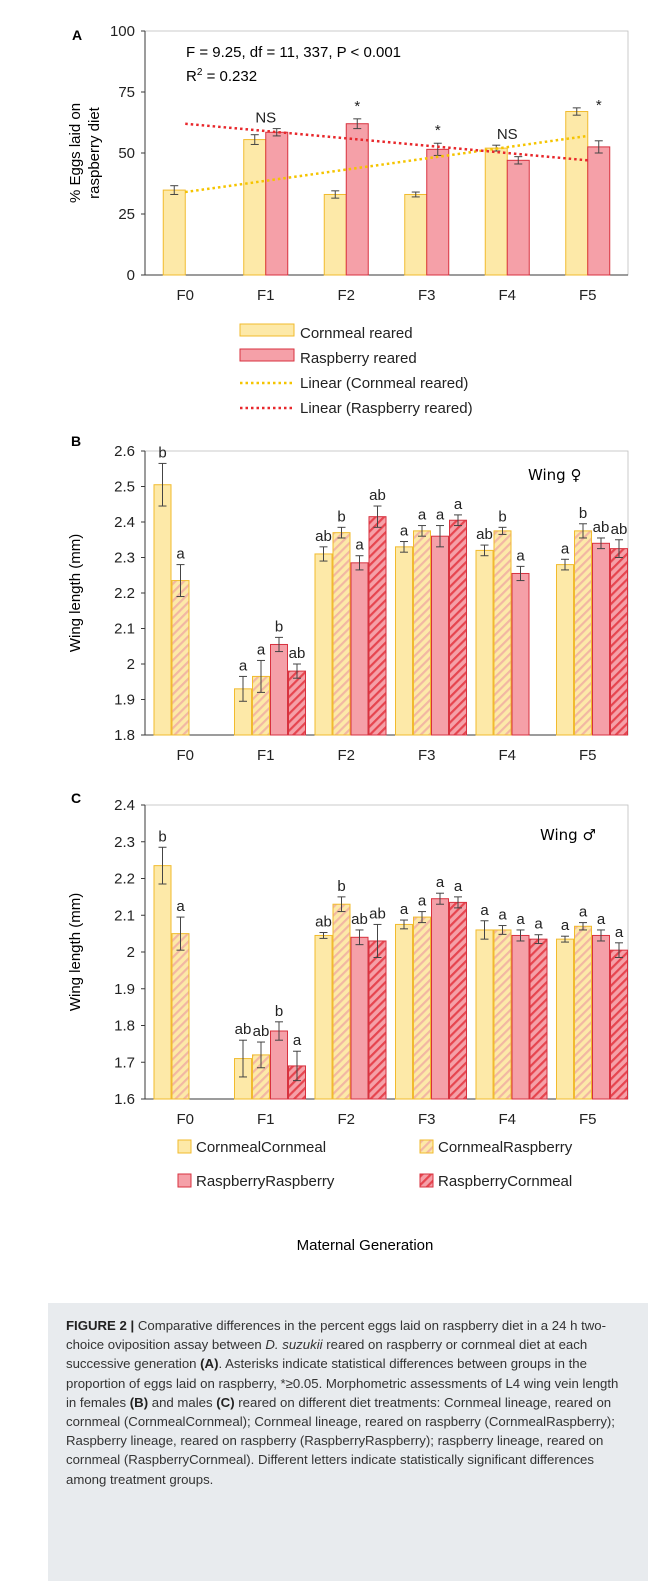 This screenshot has height=1587, width=672. What do you see at coordinates (100, 1325) in the screenshot?
I see `caption-label: FIGURE 2 |` at bounding box center [100, 1325].